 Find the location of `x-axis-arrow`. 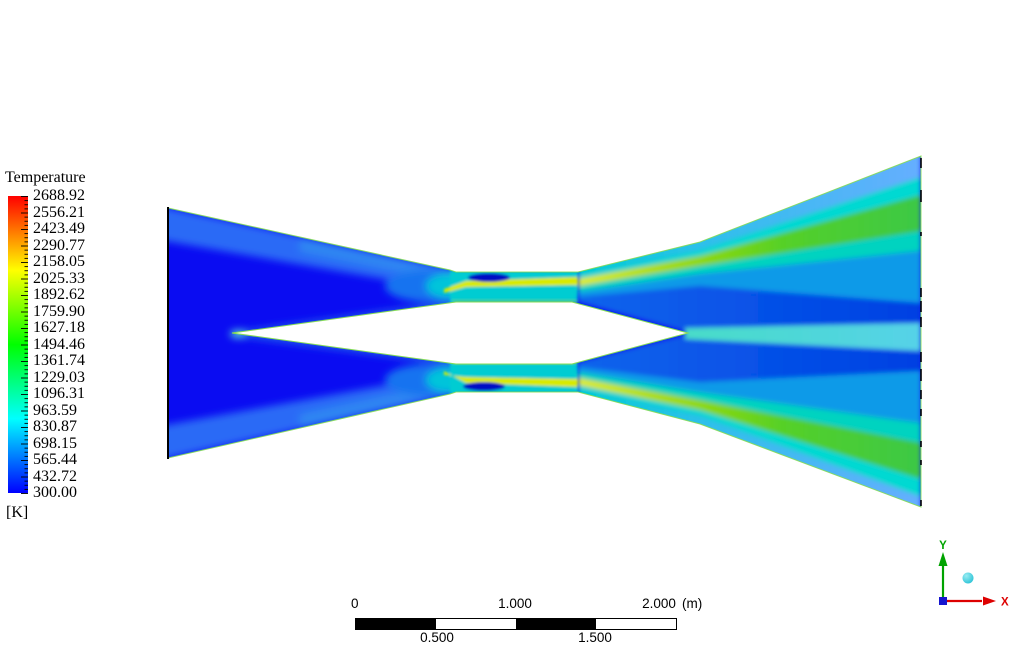

x-axis-arrow is located at coordinates (989, 601).